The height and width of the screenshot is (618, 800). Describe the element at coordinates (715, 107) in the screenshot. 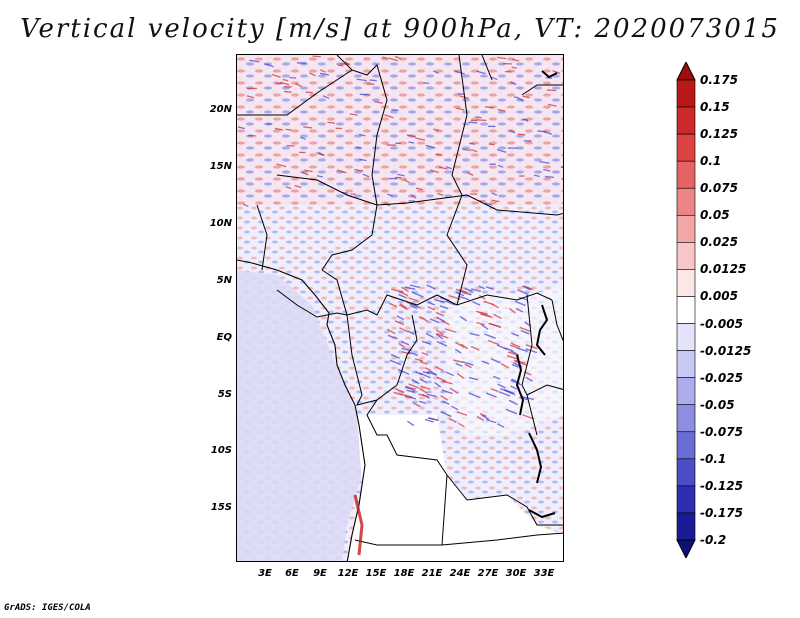

I see `colorbar-label: 0.15` at that location.